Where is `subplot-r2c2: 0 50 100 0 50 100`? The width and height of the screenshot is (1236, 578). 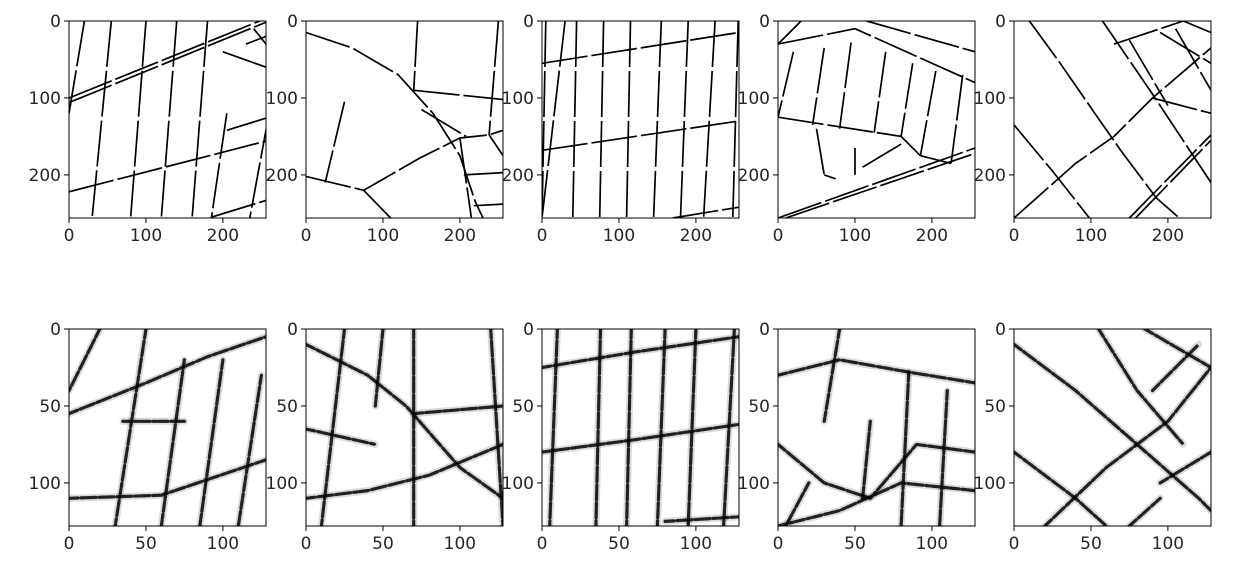
subplot-r2c2: 0 50 100 0 50 100 is located at coordinates (385, 437).